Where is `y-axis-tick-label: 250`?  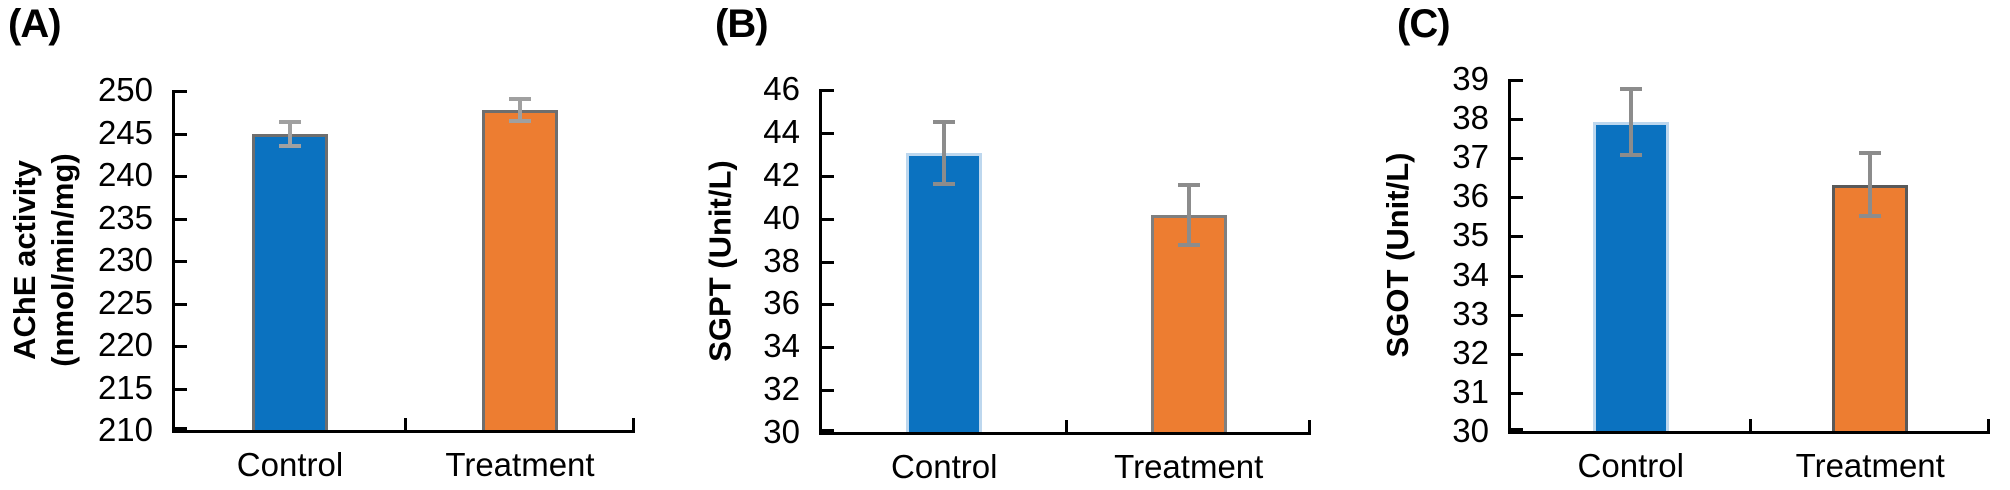 y-axis-tick-label: 250 is located at coordinates (125, 89).